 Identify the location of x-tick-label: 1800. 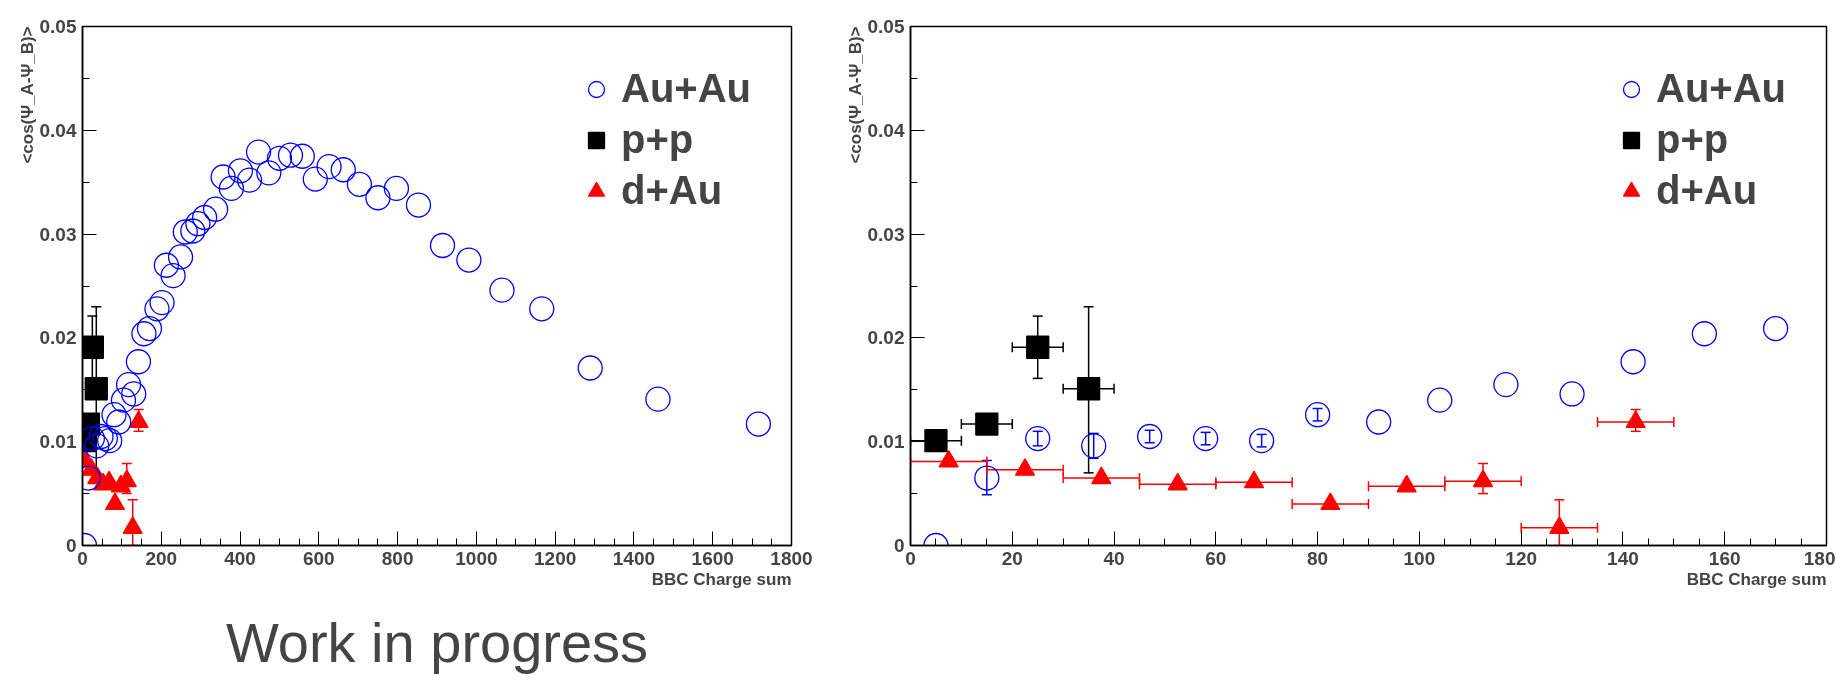
(791, 558).